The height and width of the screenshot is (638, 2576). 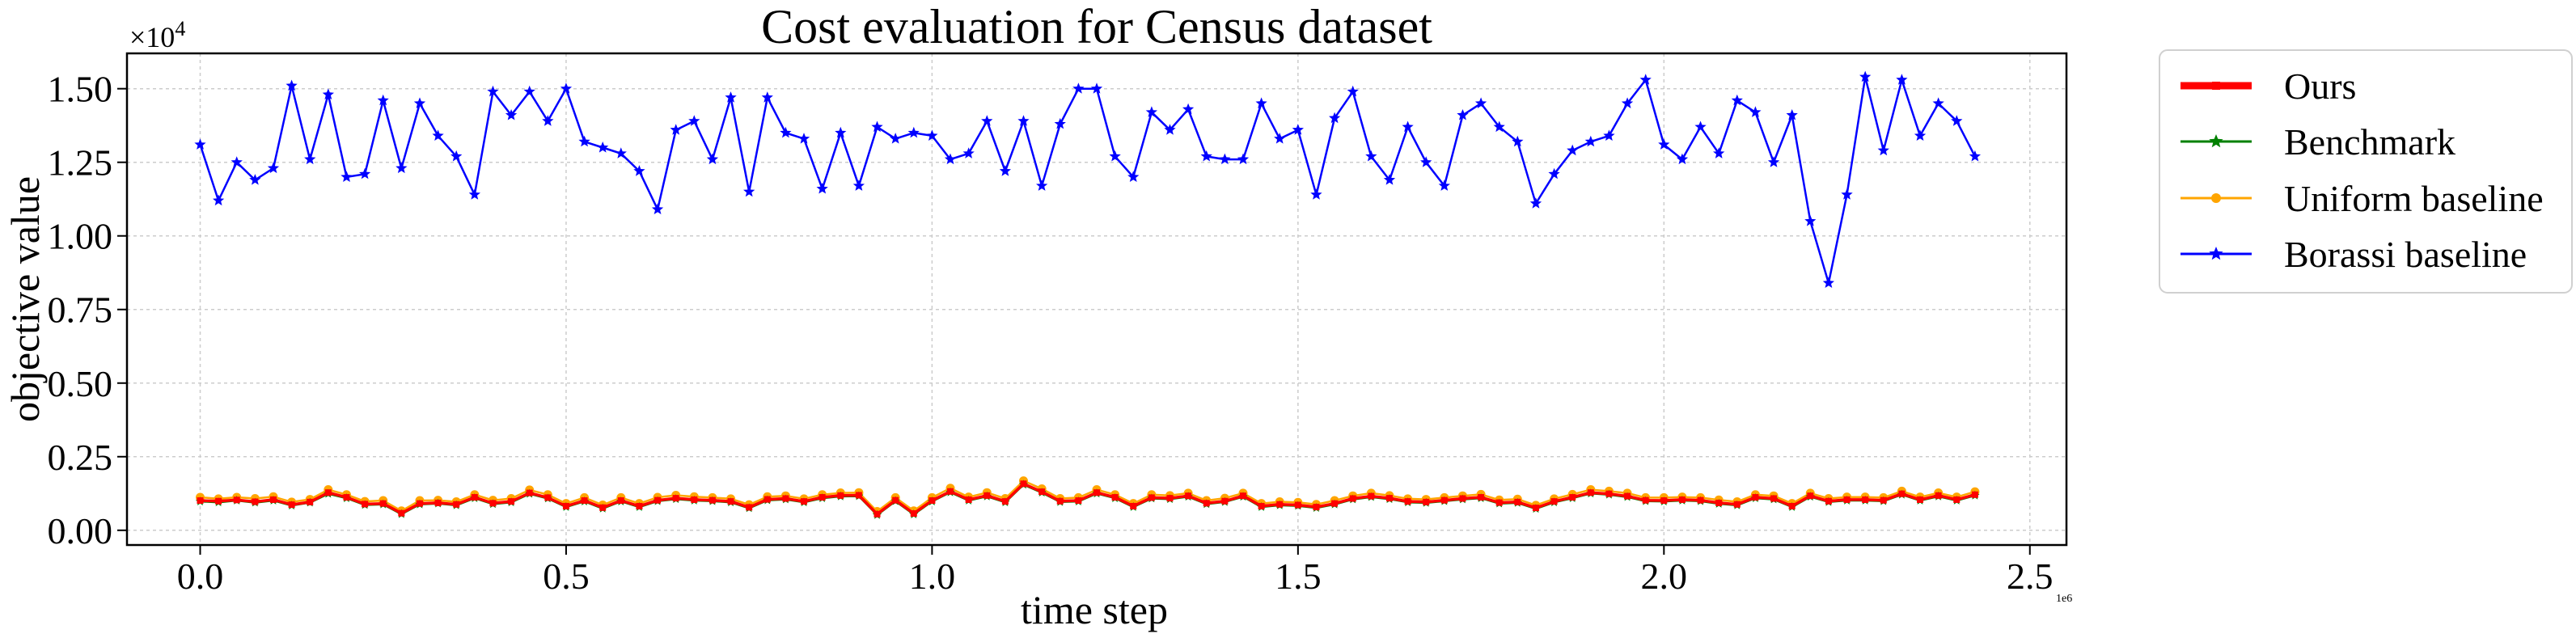 What do you see at coordinates (180, 28) in the screenshot?
I see `y-offset-exponent: 4` at bounding box center [180, 28].